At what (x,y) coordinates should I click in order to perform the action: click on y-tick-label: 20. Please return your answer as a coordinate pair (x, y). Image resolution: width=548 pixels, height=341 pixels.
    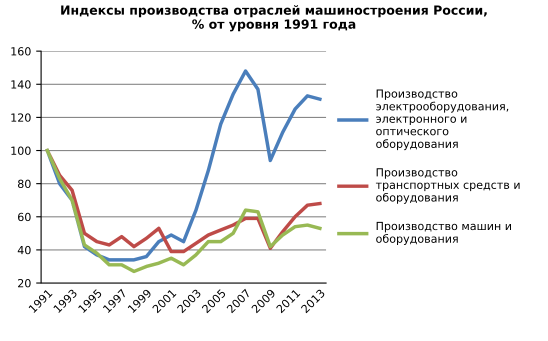
    Looking at the image, I should click on (24, 283).